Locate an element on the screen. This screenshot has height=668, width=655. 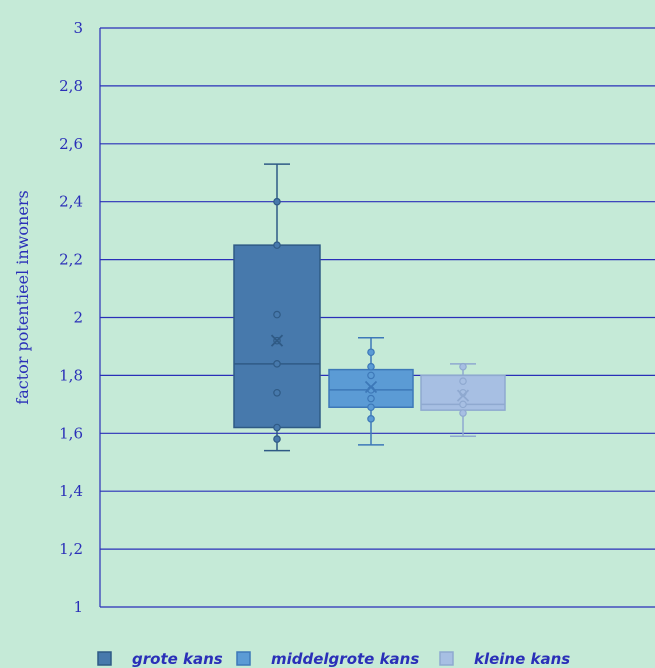
y-tick-label: 1,4 is located at coordinates (71, 491).